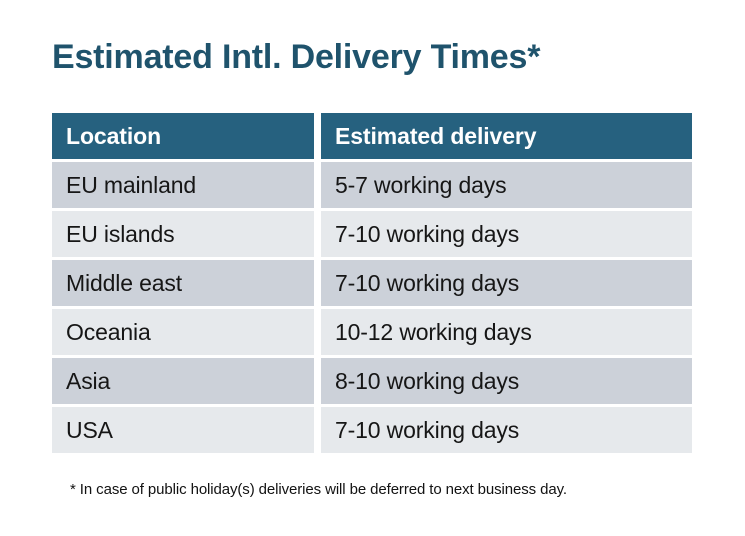 This screenshot has width=745, height=536. I want to click on cell-location: EU mainland, so click(183, 185).